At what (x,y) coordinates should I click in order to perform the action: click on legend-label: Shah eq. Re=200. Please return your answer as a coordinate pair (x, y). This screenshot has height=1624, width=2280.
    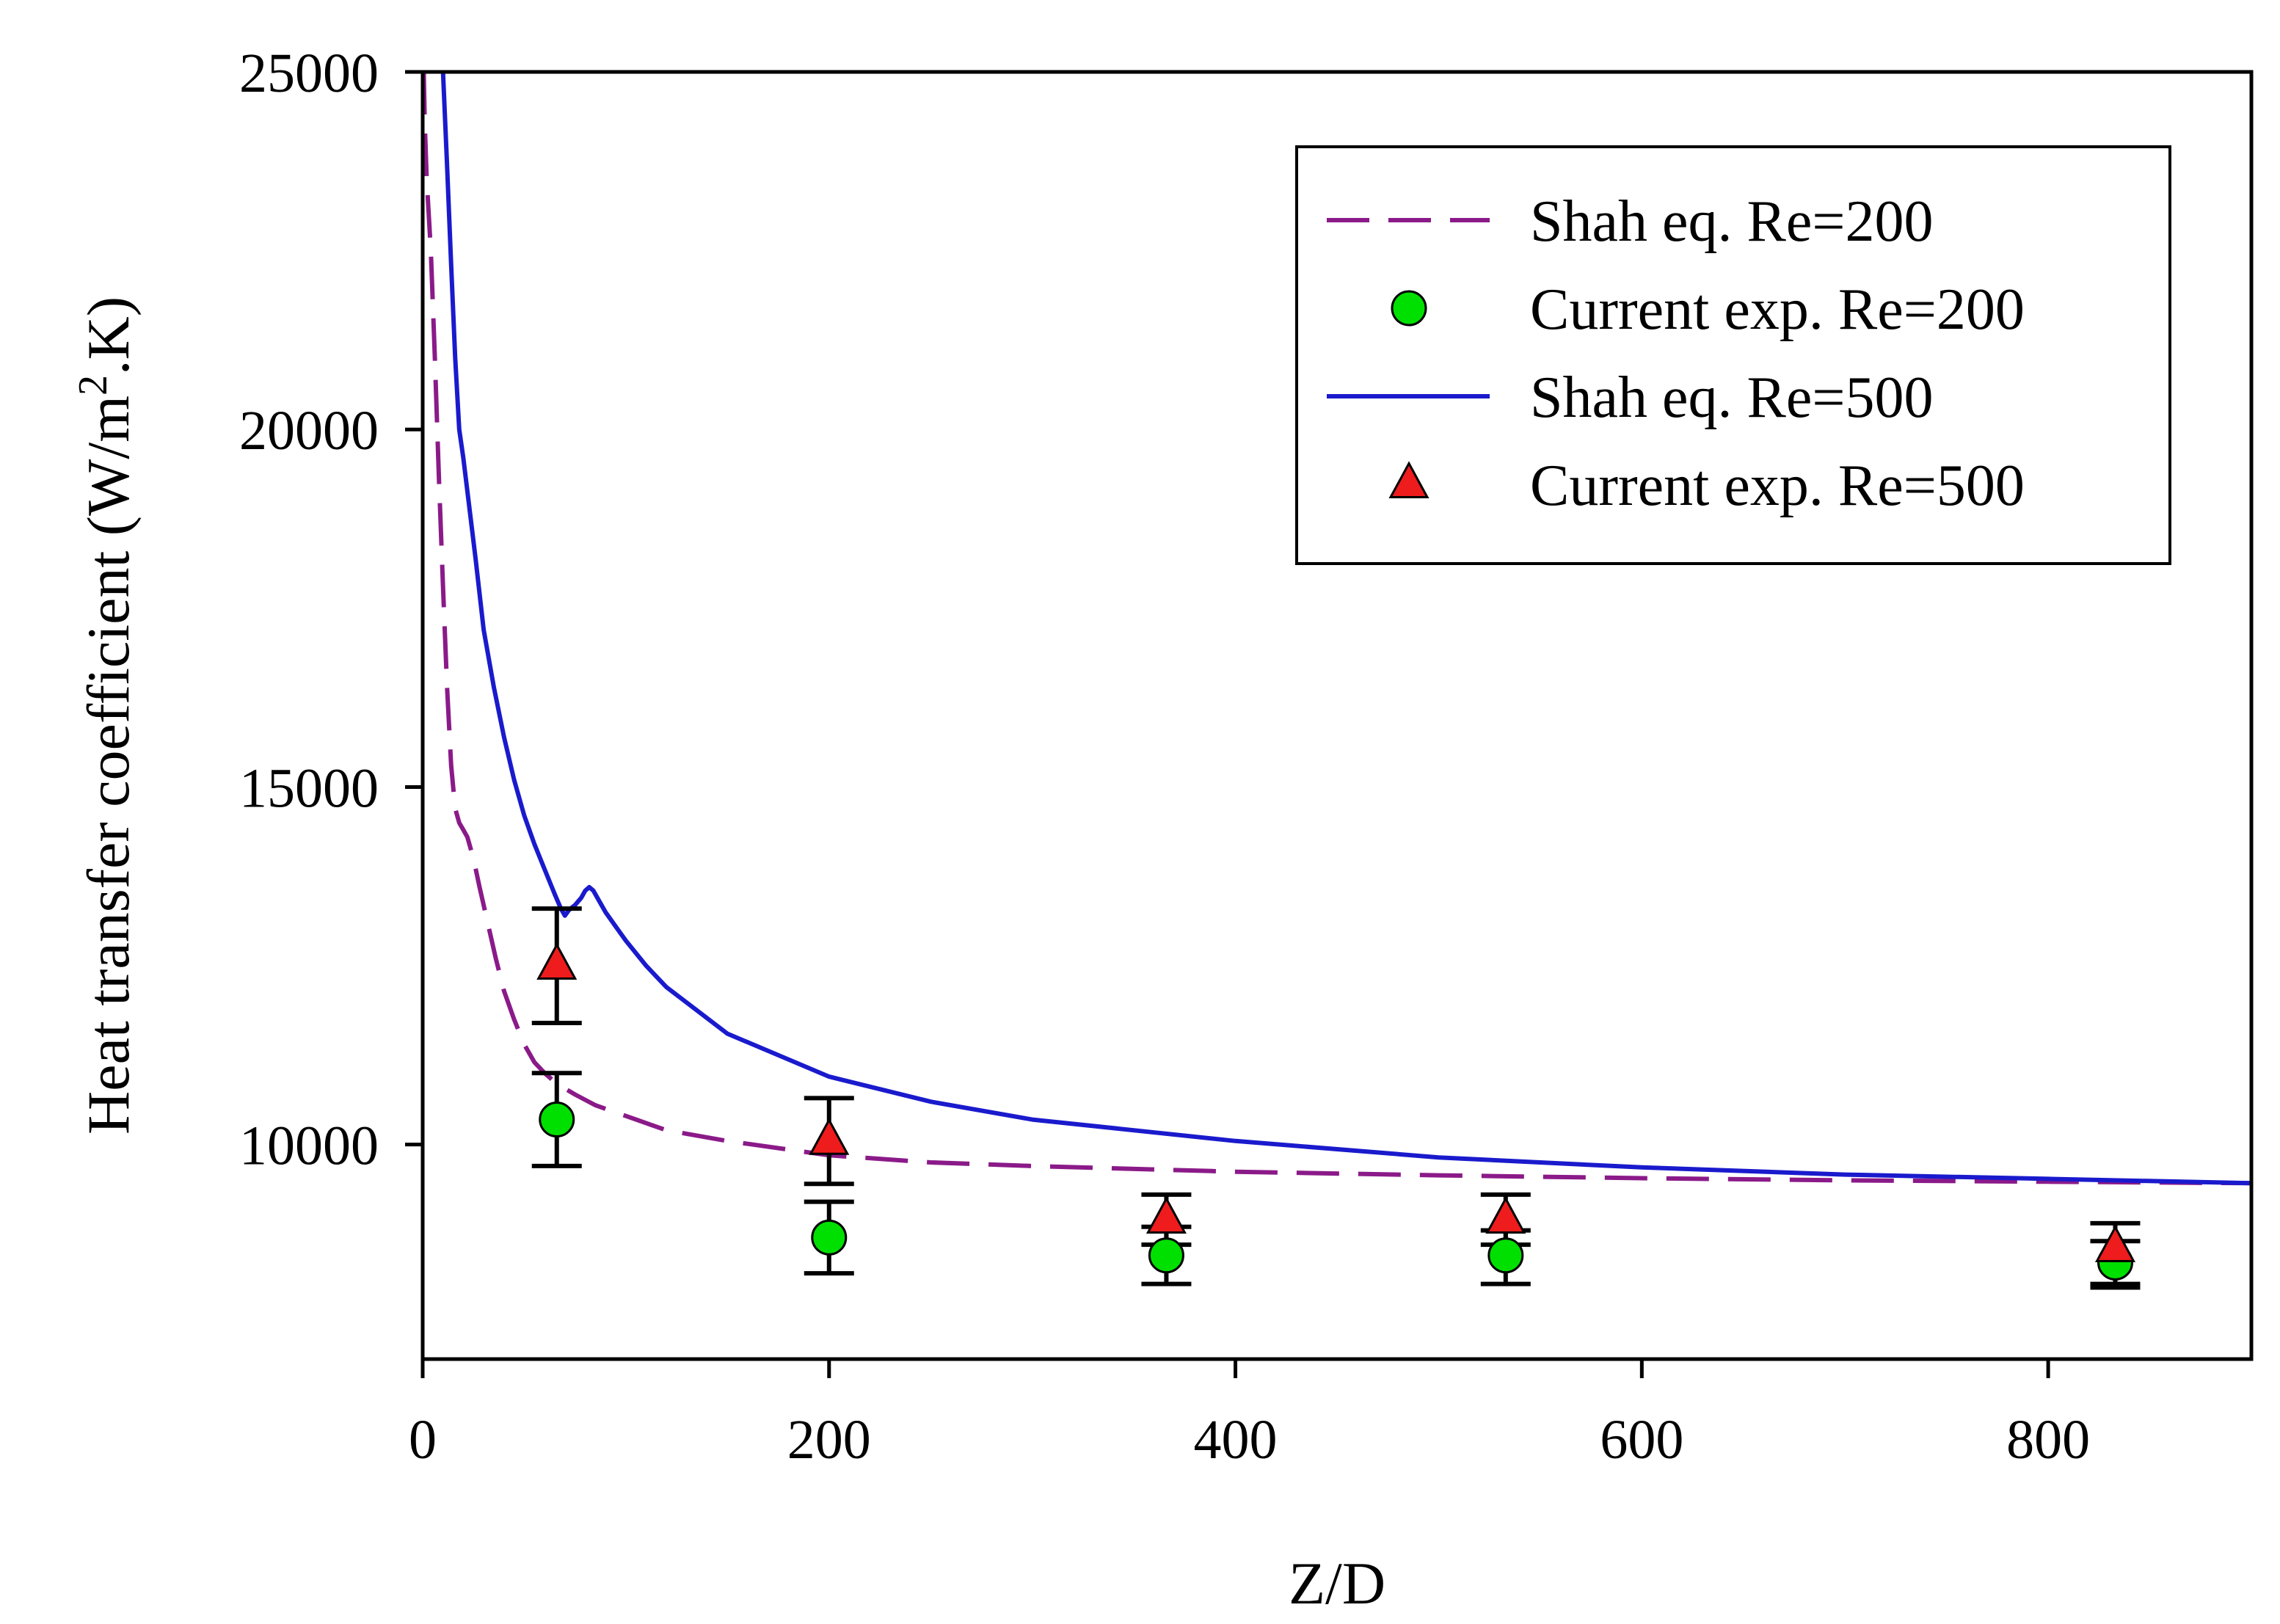
    Looking at the image, I should click on (1732, 221).